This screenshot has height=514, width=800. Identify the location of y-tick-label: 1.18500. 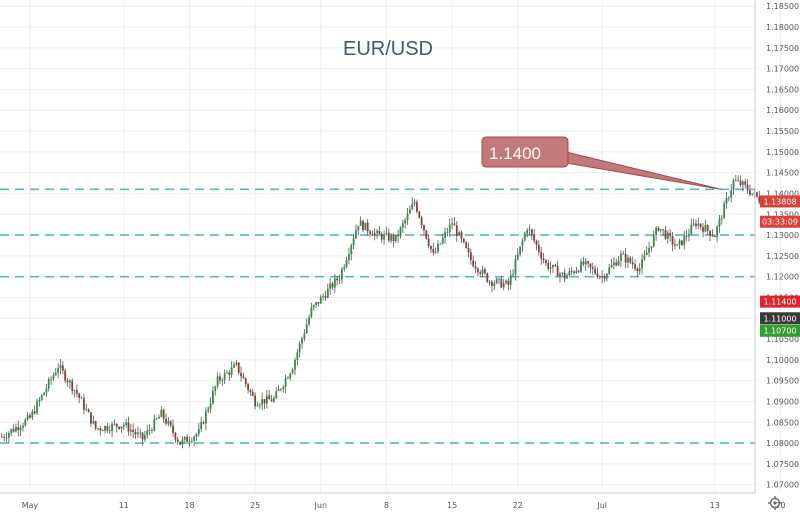
(782, 6).